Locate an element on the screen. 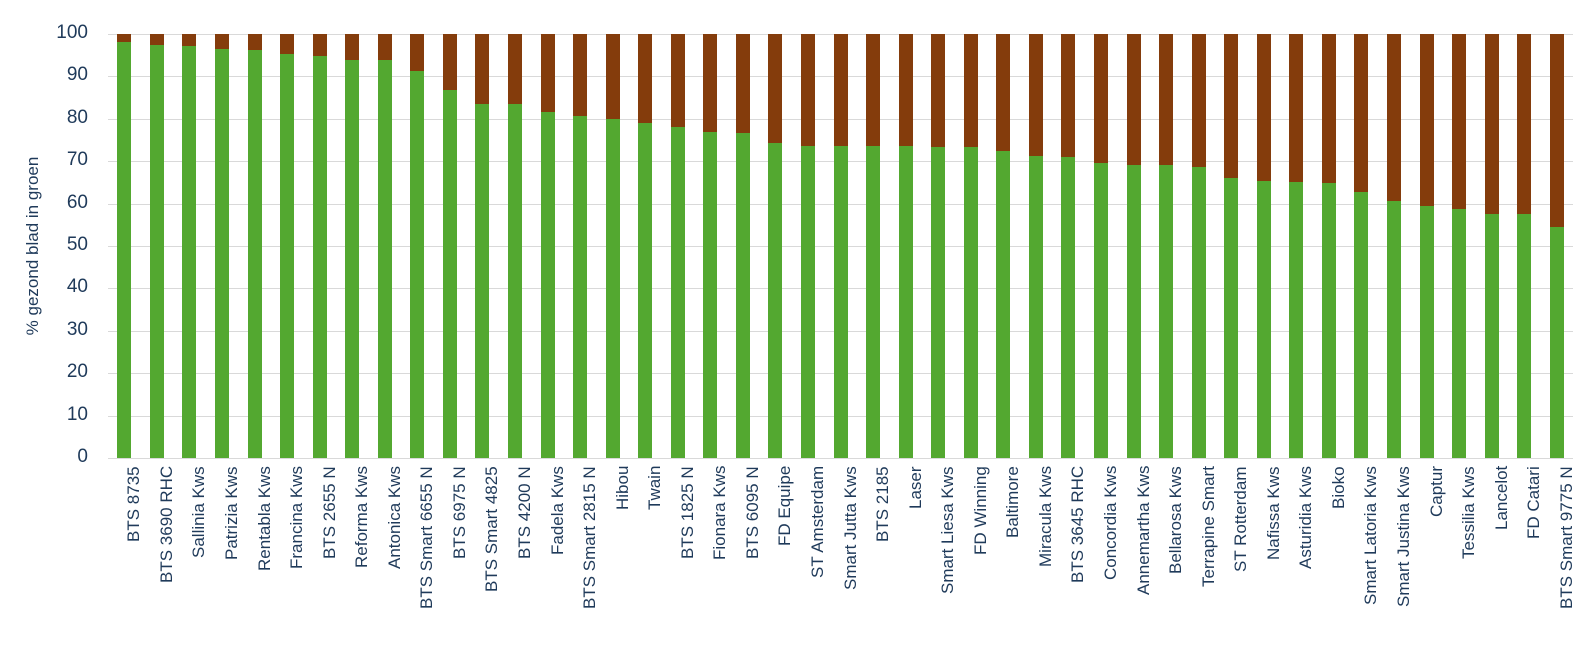 The width and height of the screenshot is (1590, 669). bar-fd-winning is located at coordinates (970, 246).